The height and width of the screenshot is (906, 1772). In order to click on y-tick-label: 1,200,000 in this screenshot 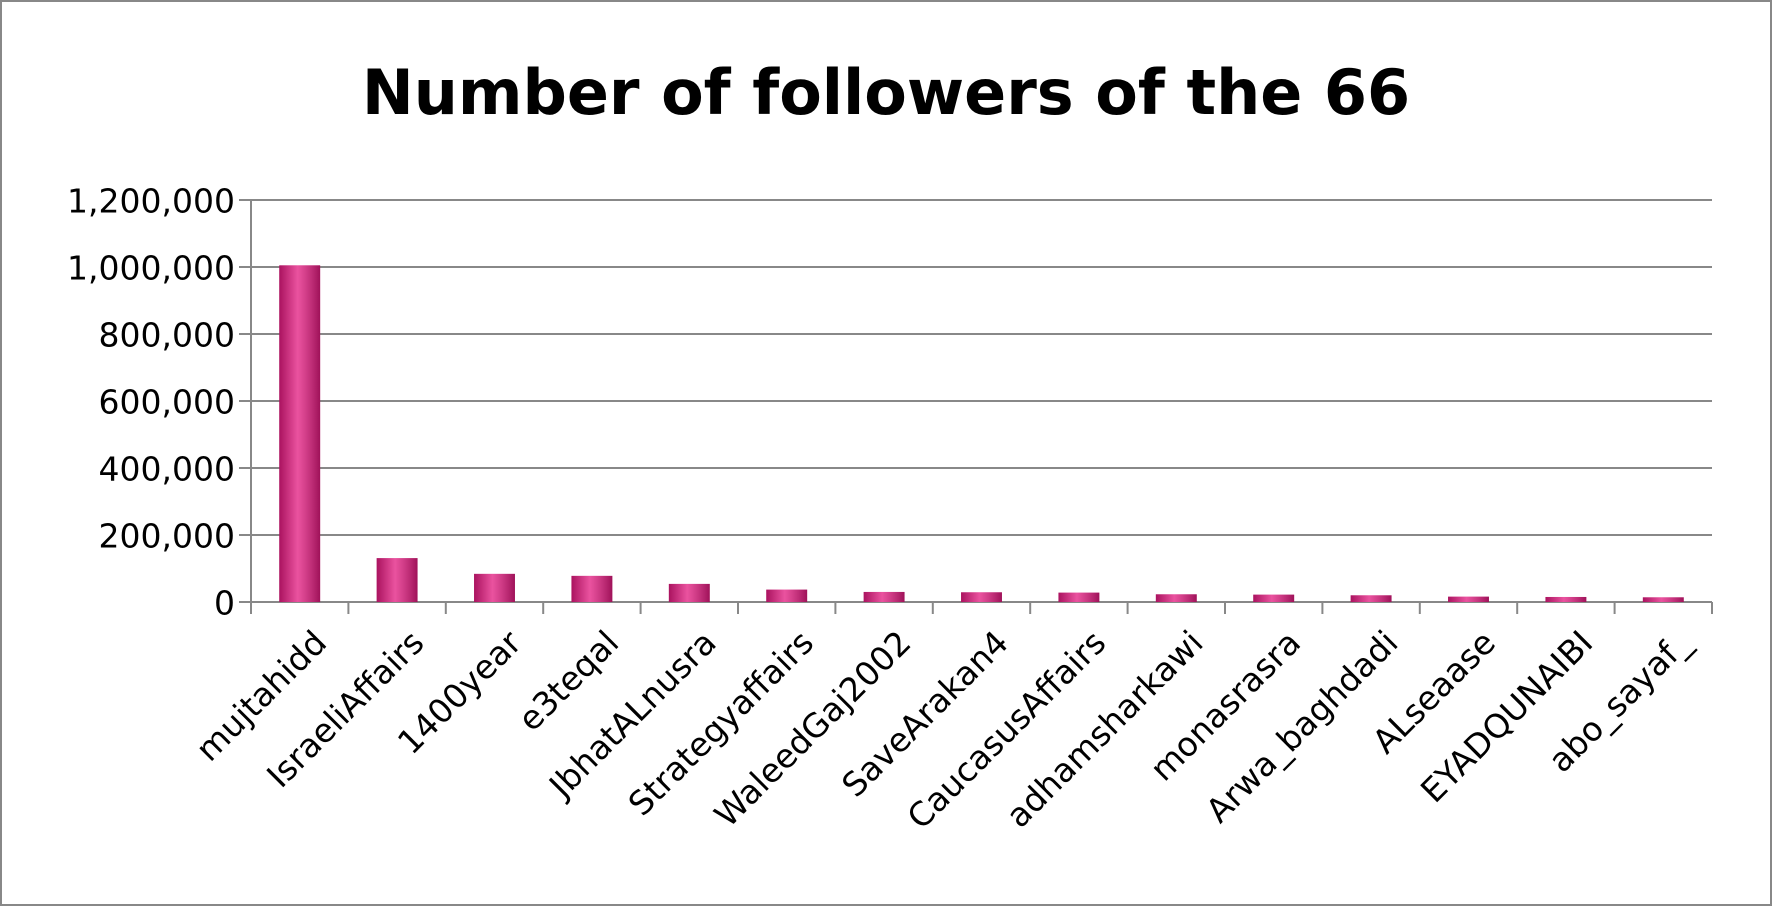, I will do `click(151, 201)`.